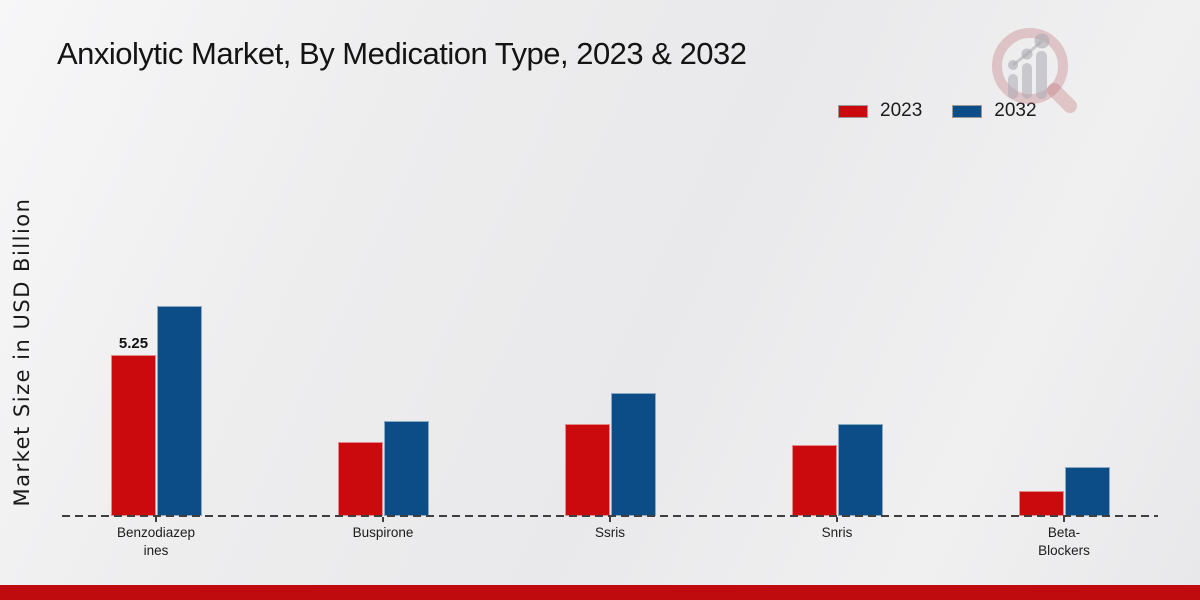 This screenshot has height=600, width=1200. Describe the element at coordinates (383, 532) in the screenshot. I see `category-label-buspirone: Buspirone` at that location.